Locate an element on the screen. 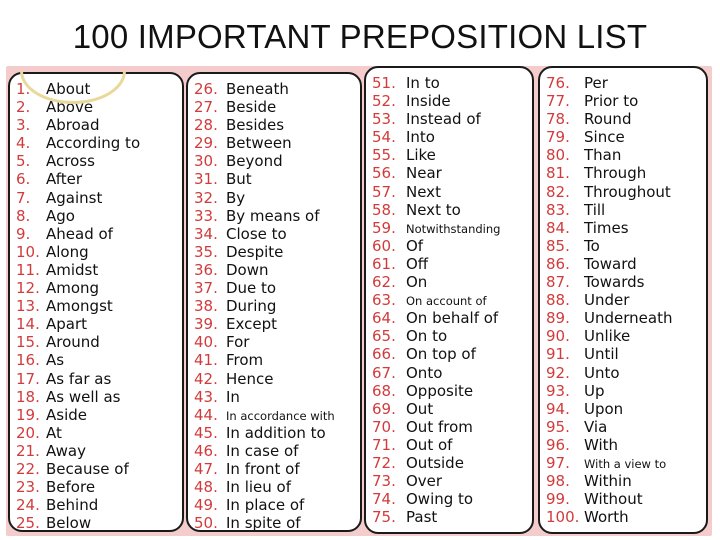 This screenshot has height=540, width=720. list-item: 46. In case of is located at coordinates (274, 451).